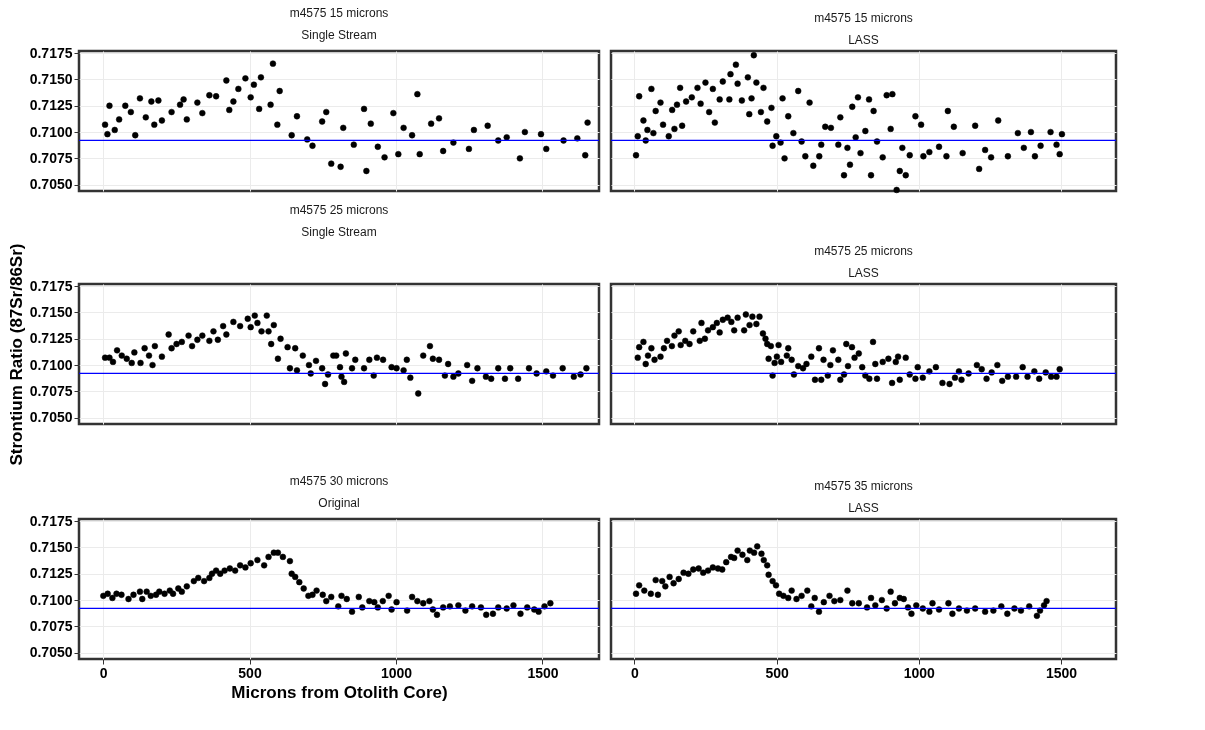 The height and width of the screenshot is (730, 1205). Describe the element at coordinates (339, 481) in the screenshot. I see `chart-title: m4575 30 microns` at that location.